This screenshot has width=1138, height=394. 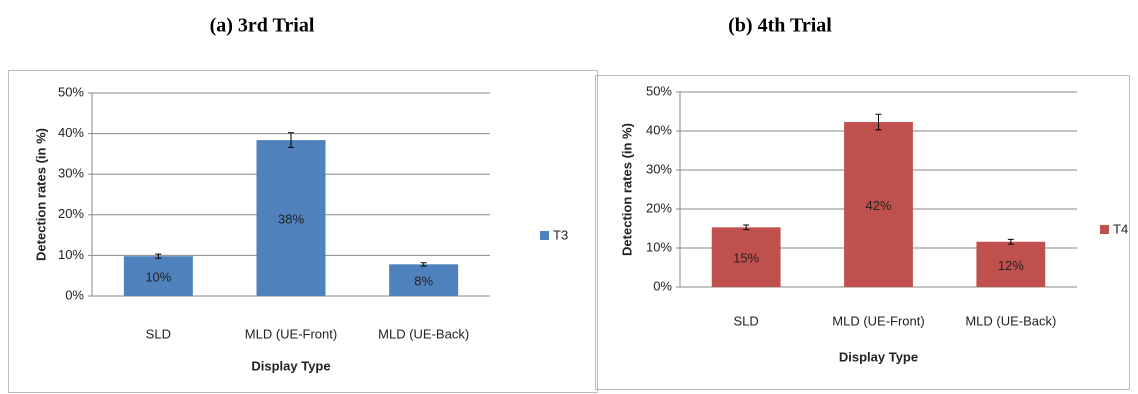 I want to click on legend-label: T4, so click(x=1120, y=228).